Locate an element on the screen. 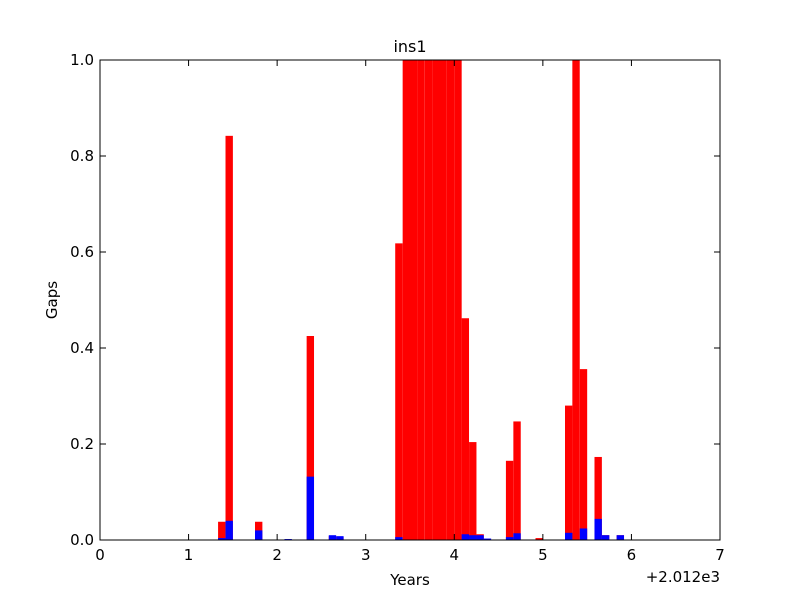 The height and width of the screenshot is (605, 800). x-tick-label-6: 6 is located at coordinates (632, 555).